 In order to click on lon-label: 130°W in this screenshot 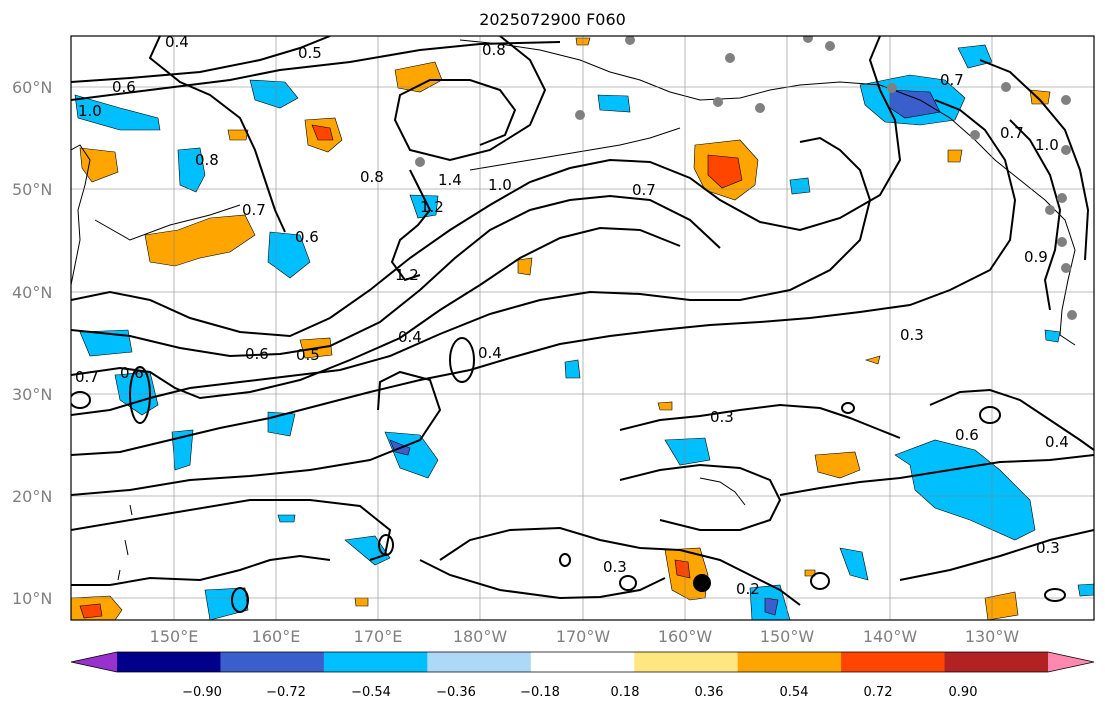, I will do `click(992, 636)`.